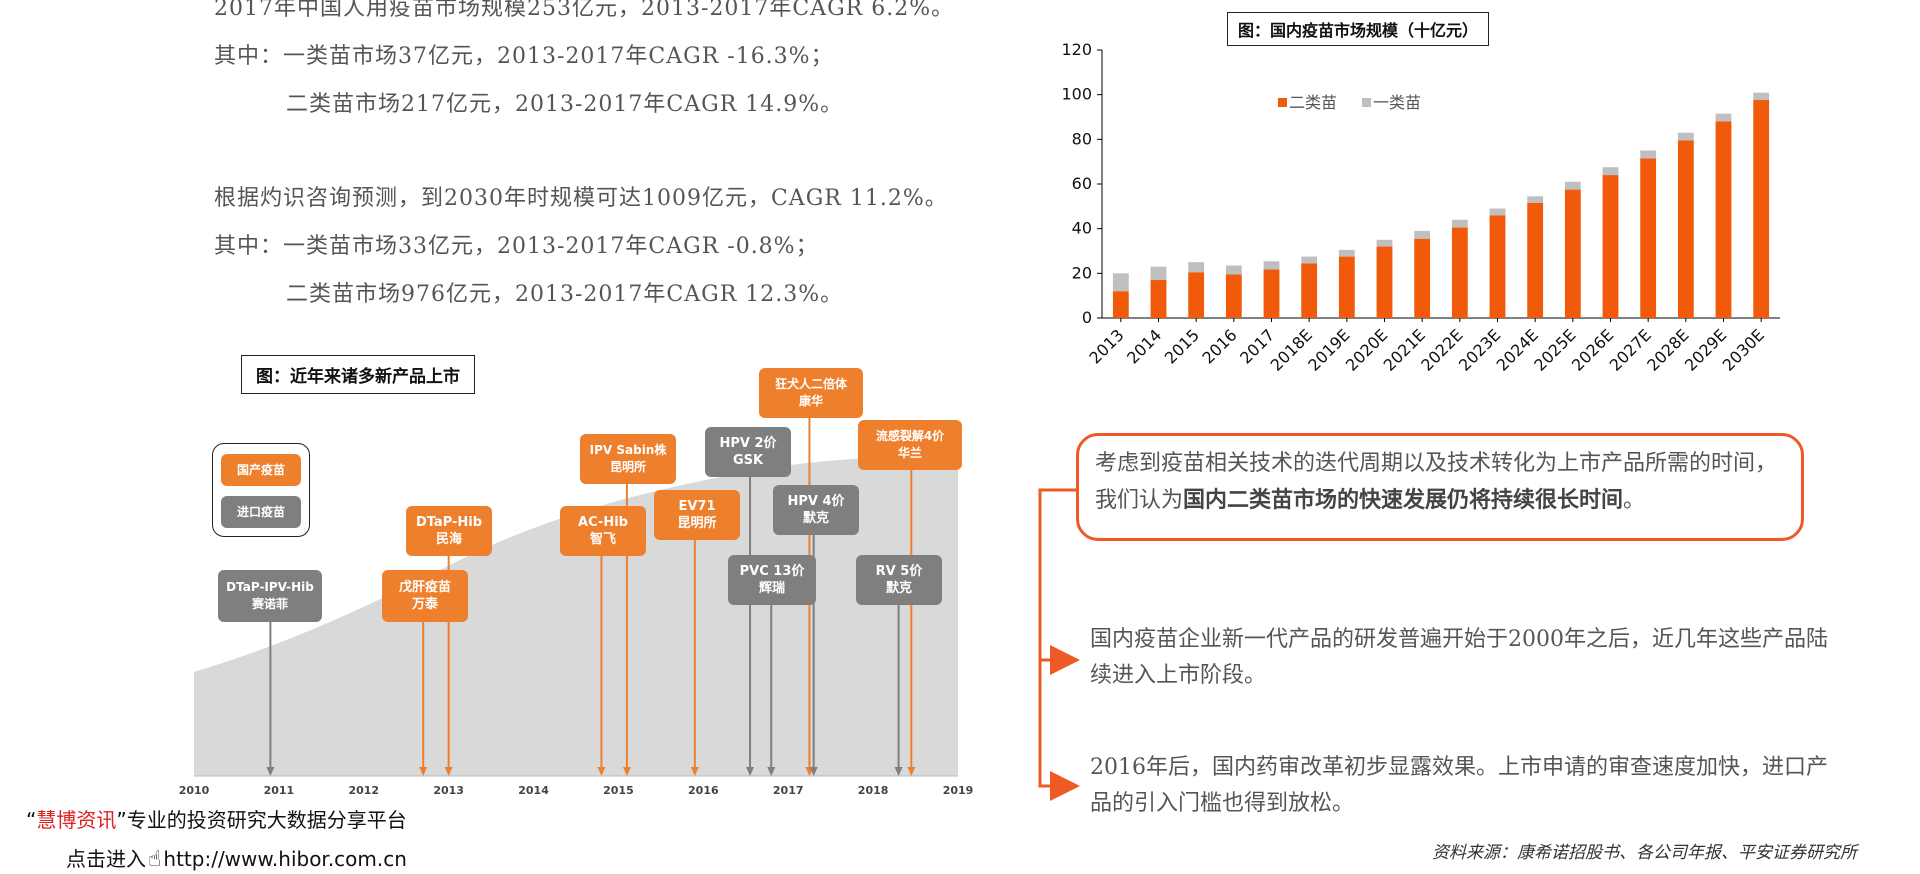 The height and width of the screenshot is (874, 1920). Describe the element at coordinates (1087, 317) in the screenshot. I see `y-tick-label: 0` at that location.